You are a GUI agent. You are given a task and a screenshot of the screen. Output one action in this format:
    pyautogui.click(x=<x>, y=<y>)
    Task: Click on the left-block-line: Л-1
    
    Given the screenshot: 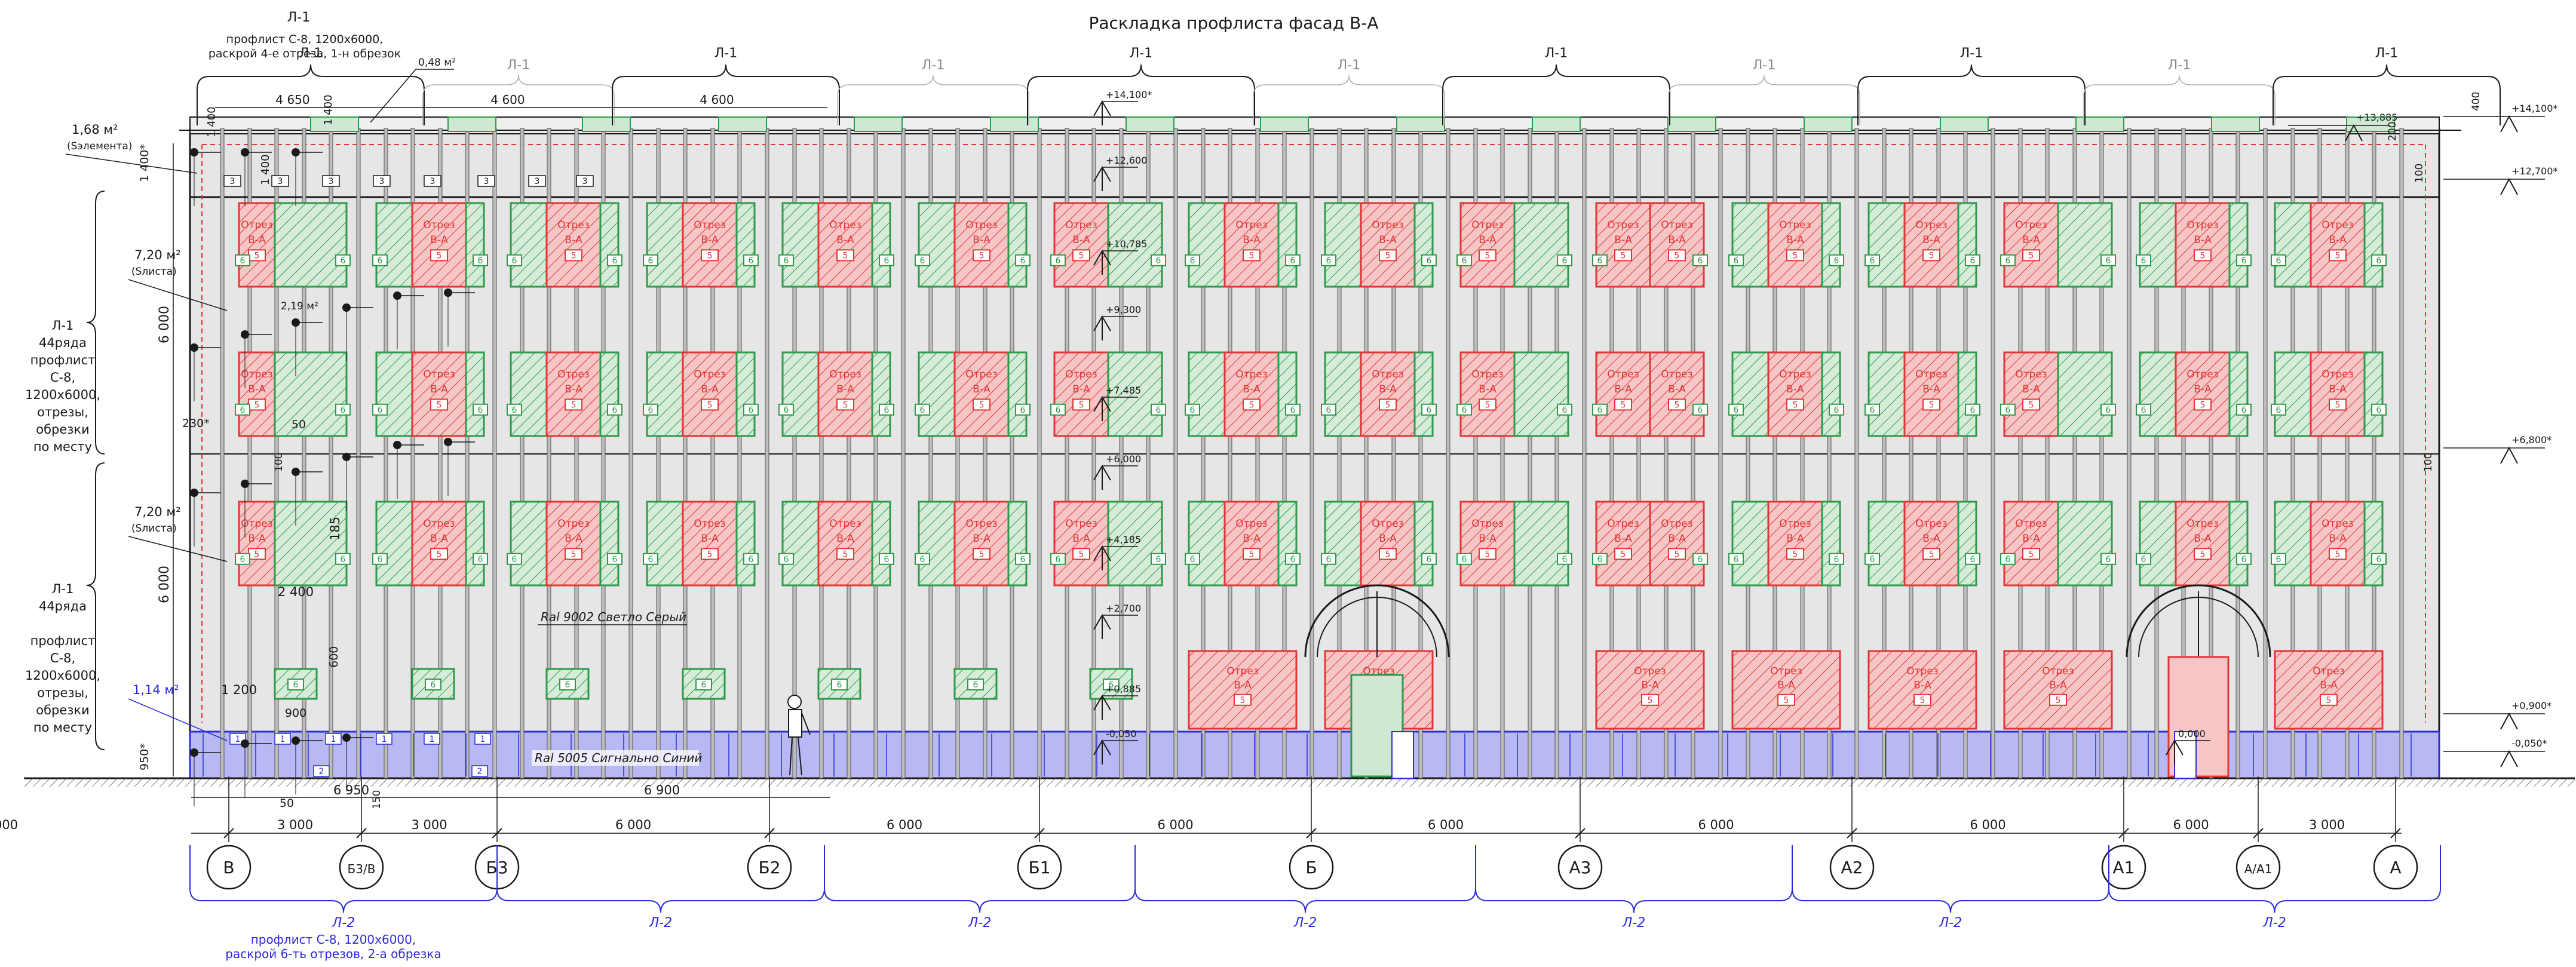 What is the action you would take?
    pyautogui.click(x=63, y=325)
    